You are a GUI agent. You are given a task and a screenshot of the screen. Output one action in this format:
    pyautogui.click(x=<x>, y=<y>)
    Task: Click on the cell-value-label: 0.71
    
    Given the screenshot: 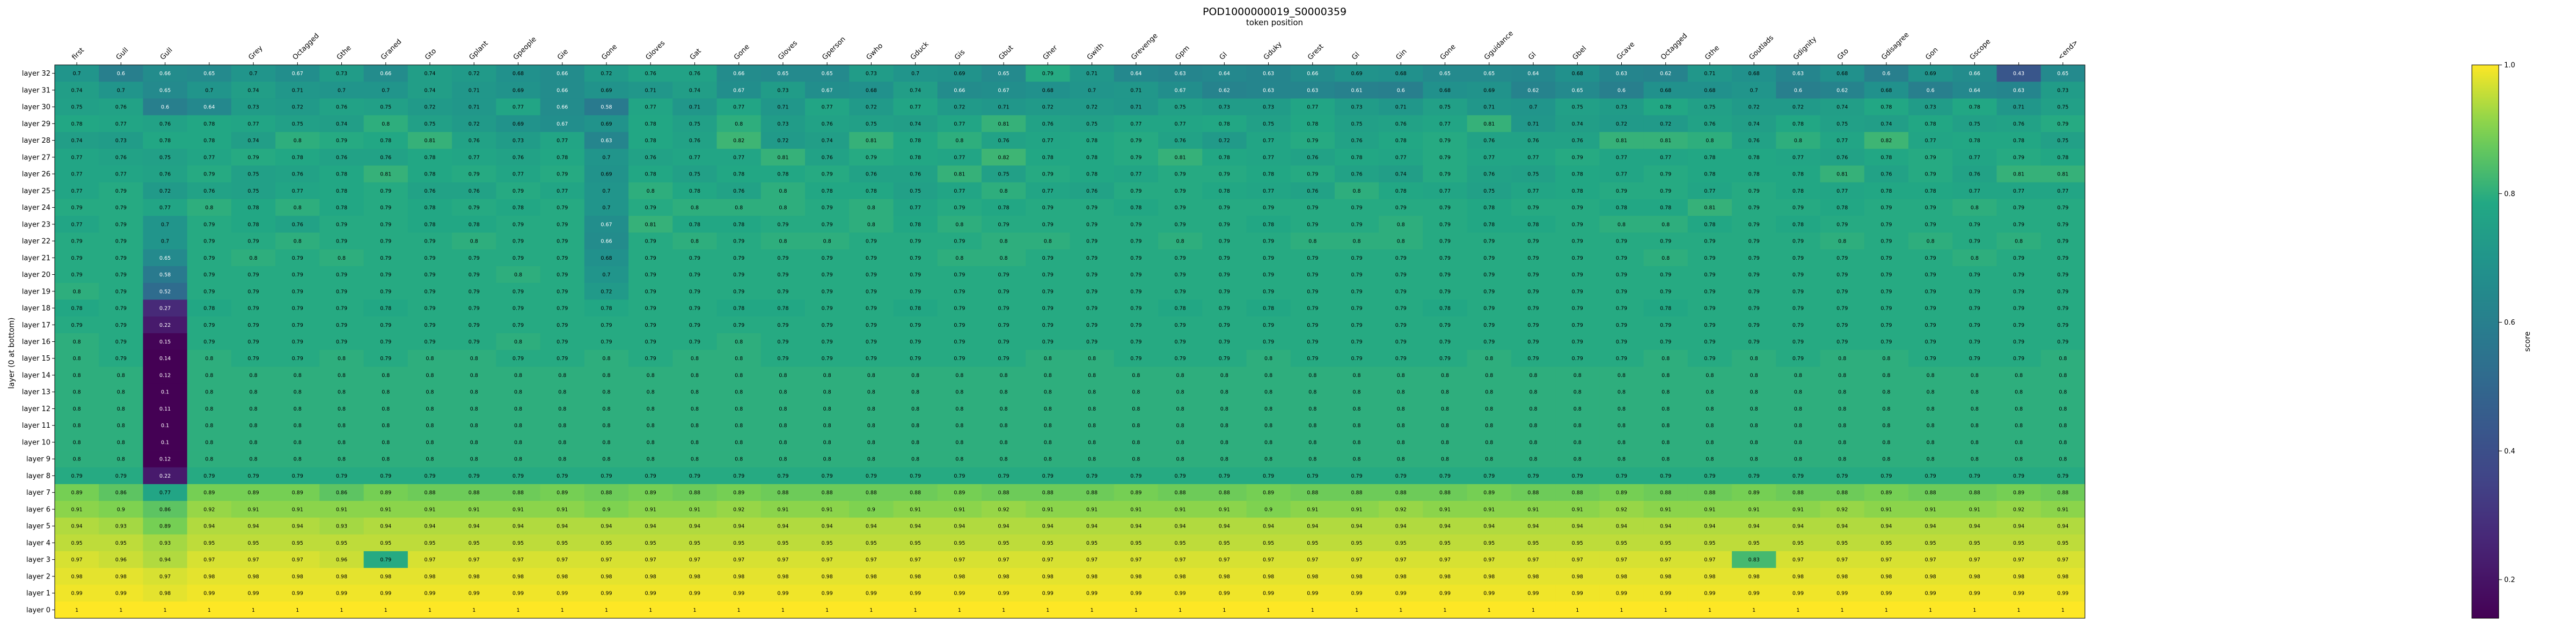 What is the action you would take?
    pyautogui.click(x=1709, y=74)
    